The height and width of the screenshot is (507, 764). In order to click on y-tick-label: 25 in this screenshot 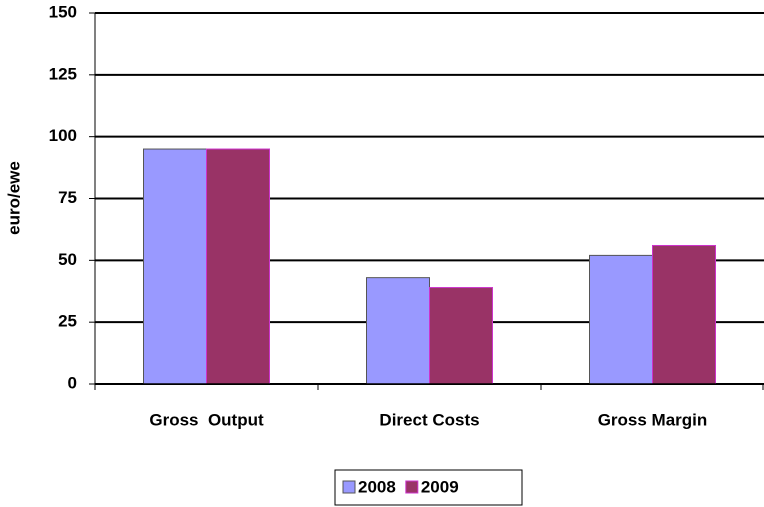, I will do `click(67, 321)`.